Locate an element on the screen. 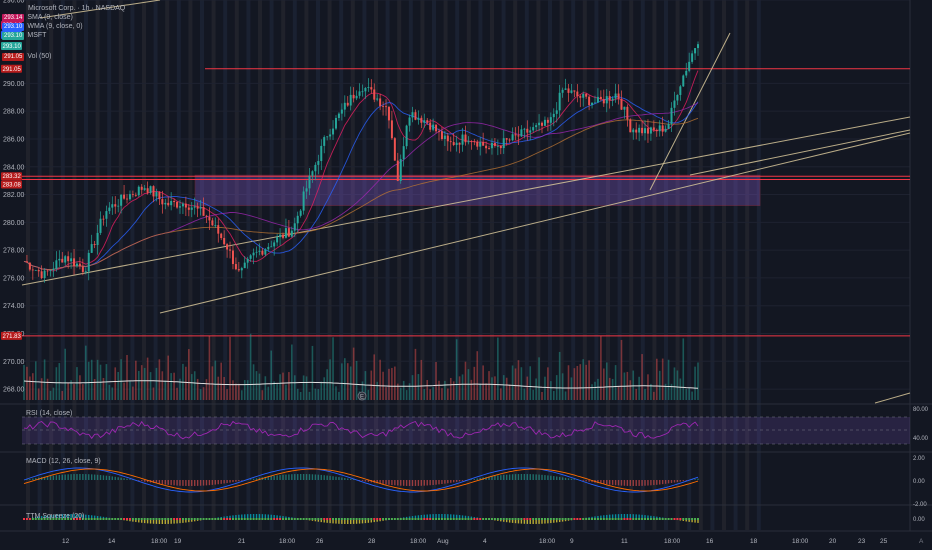 Image resolution: width=932 pixels, height=550 pixels. price-axis-tick: 278.00 is located at coordinates (14, 251).